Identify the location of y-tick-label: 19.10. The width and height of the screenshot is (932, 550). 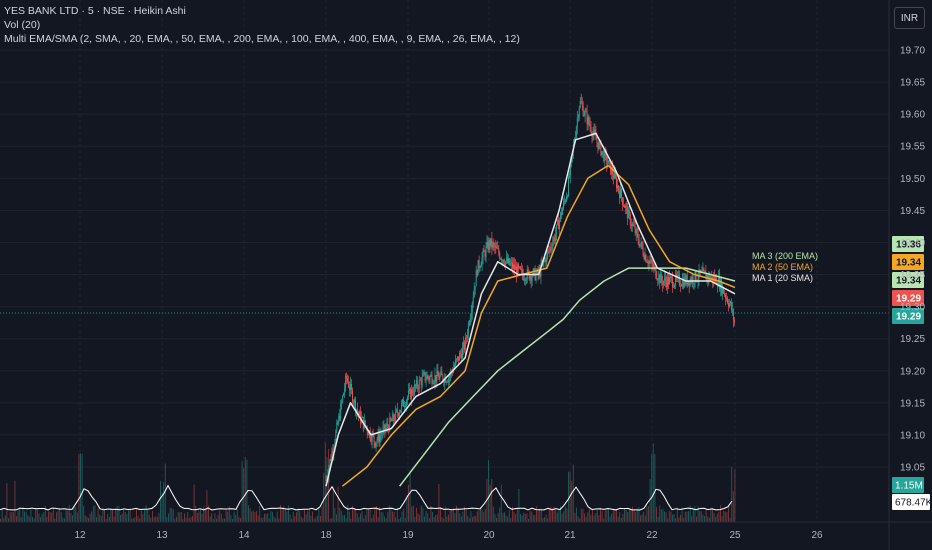
(912, 435).